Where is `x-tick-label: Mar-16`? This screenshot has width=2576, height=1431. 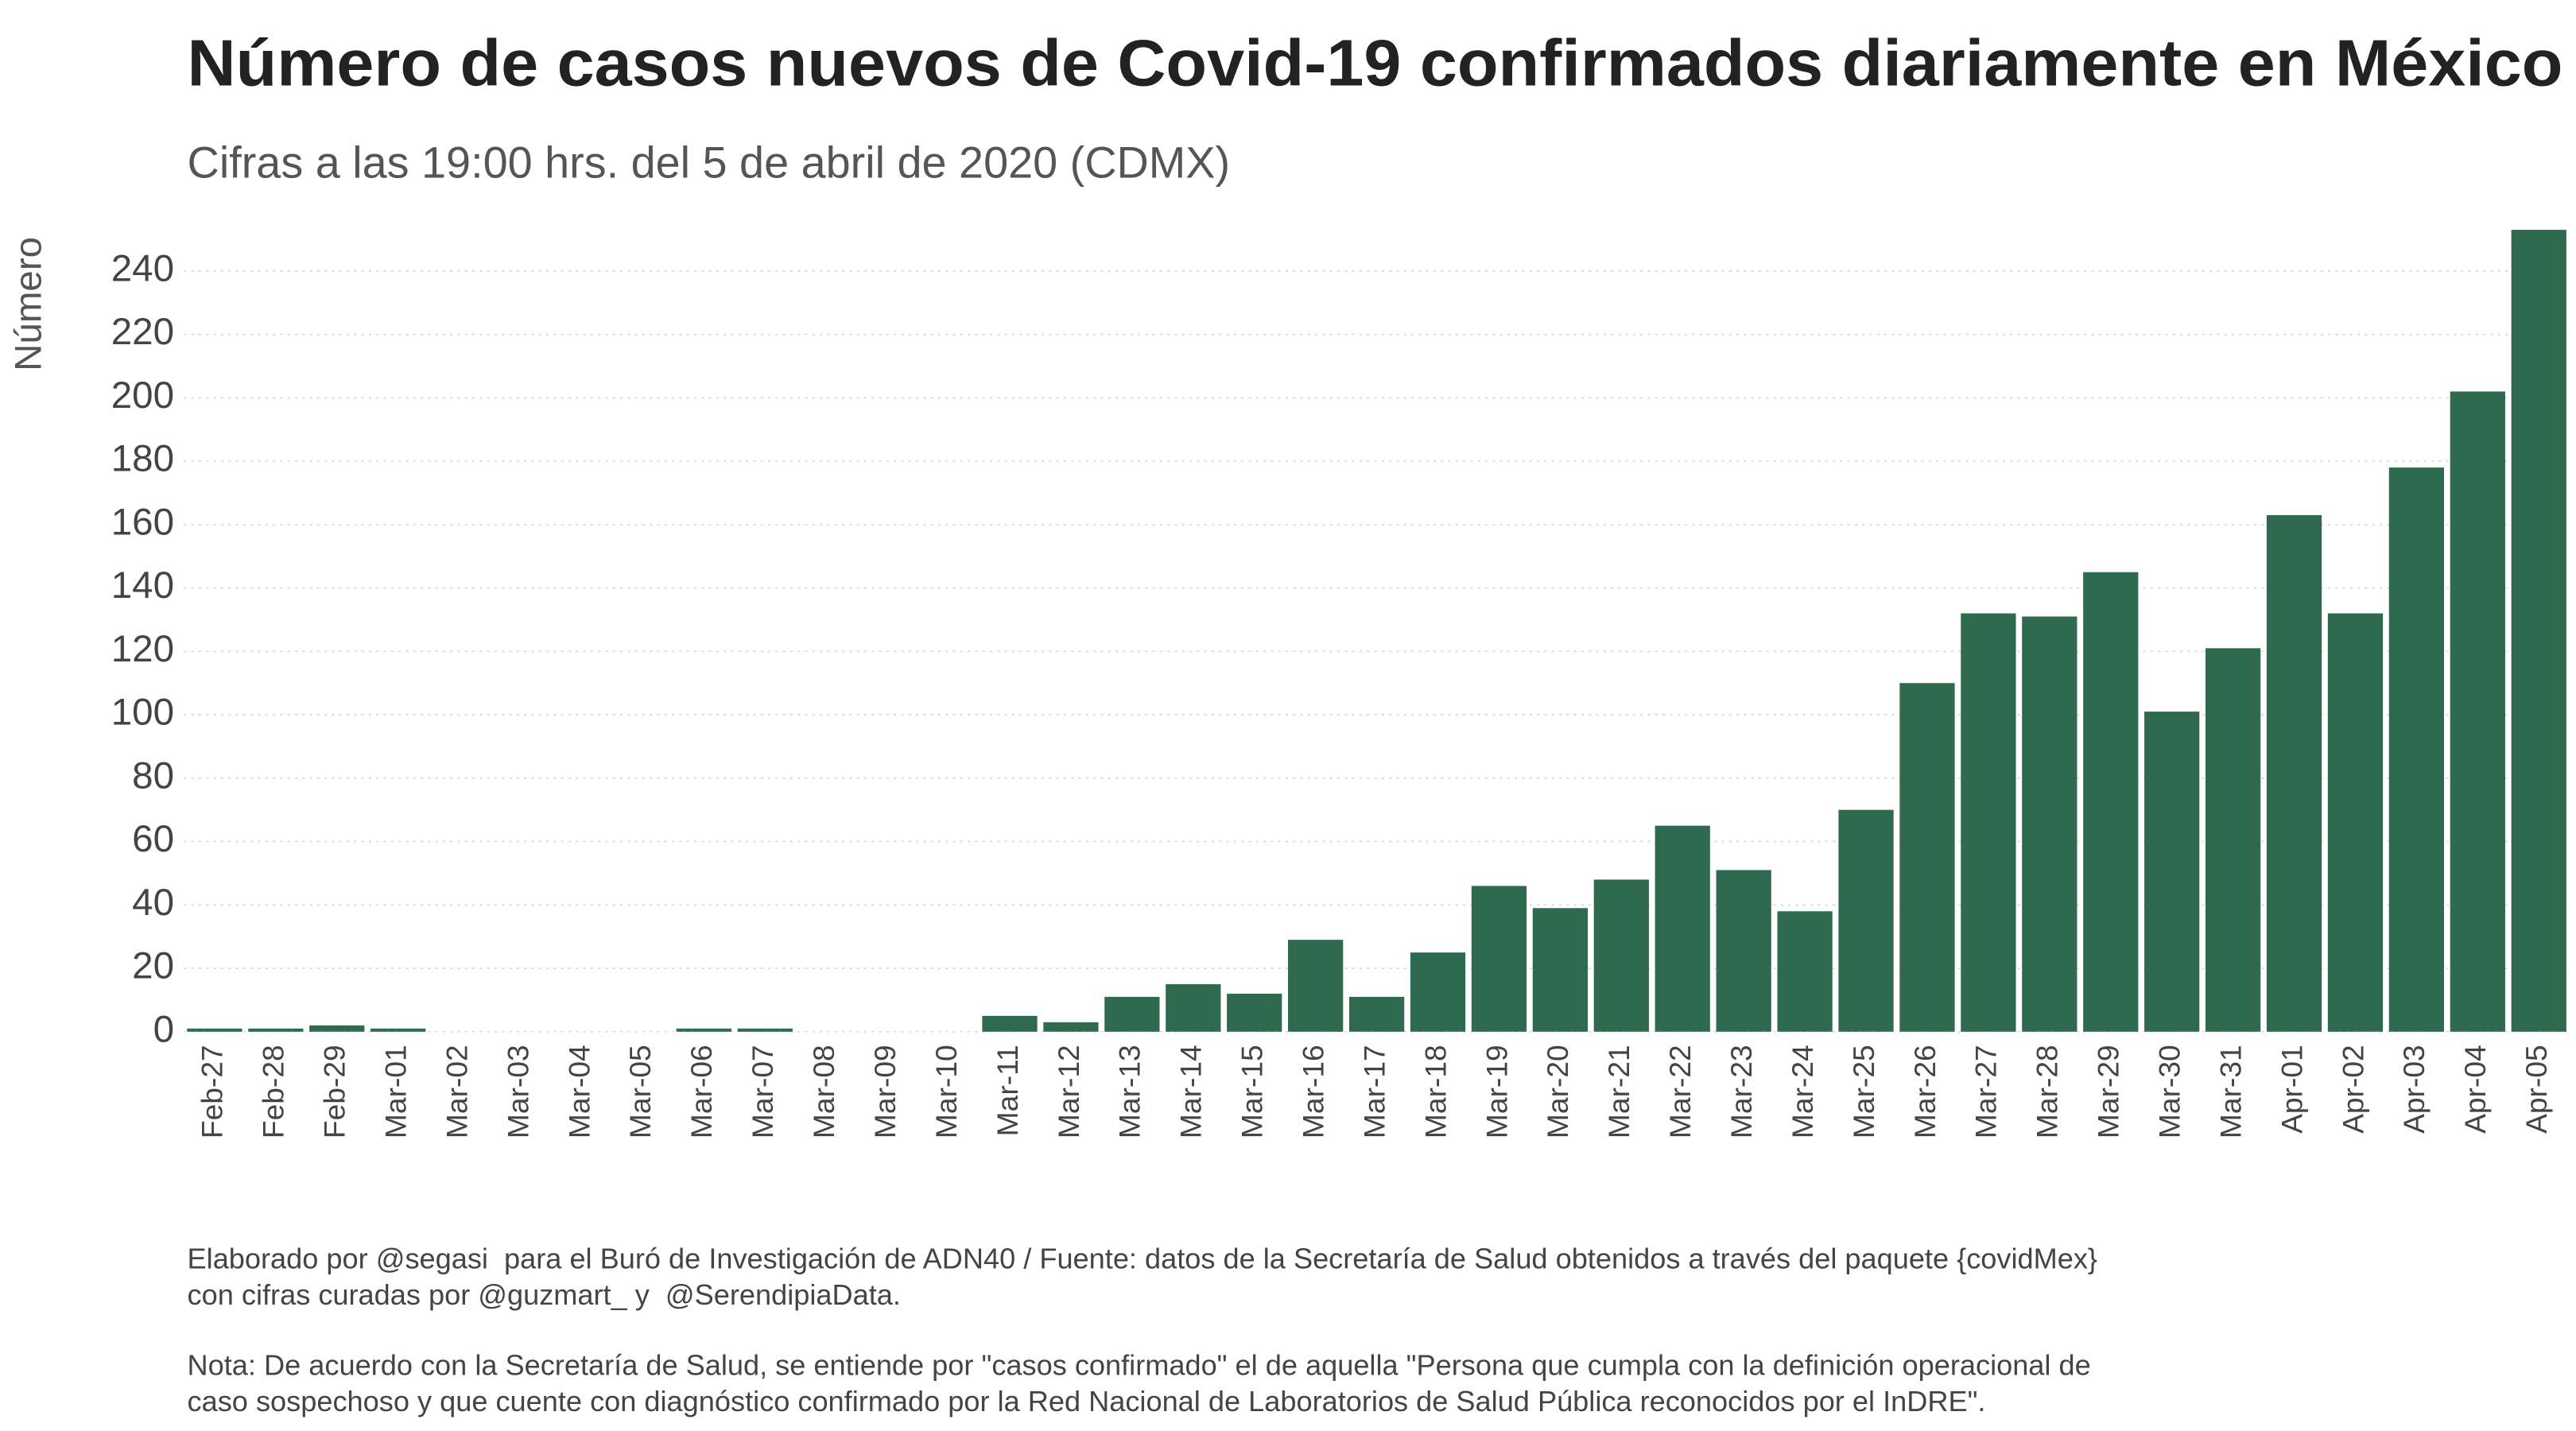 x-tick-label: Mar-16 is located at coordinates (1312, 1091).